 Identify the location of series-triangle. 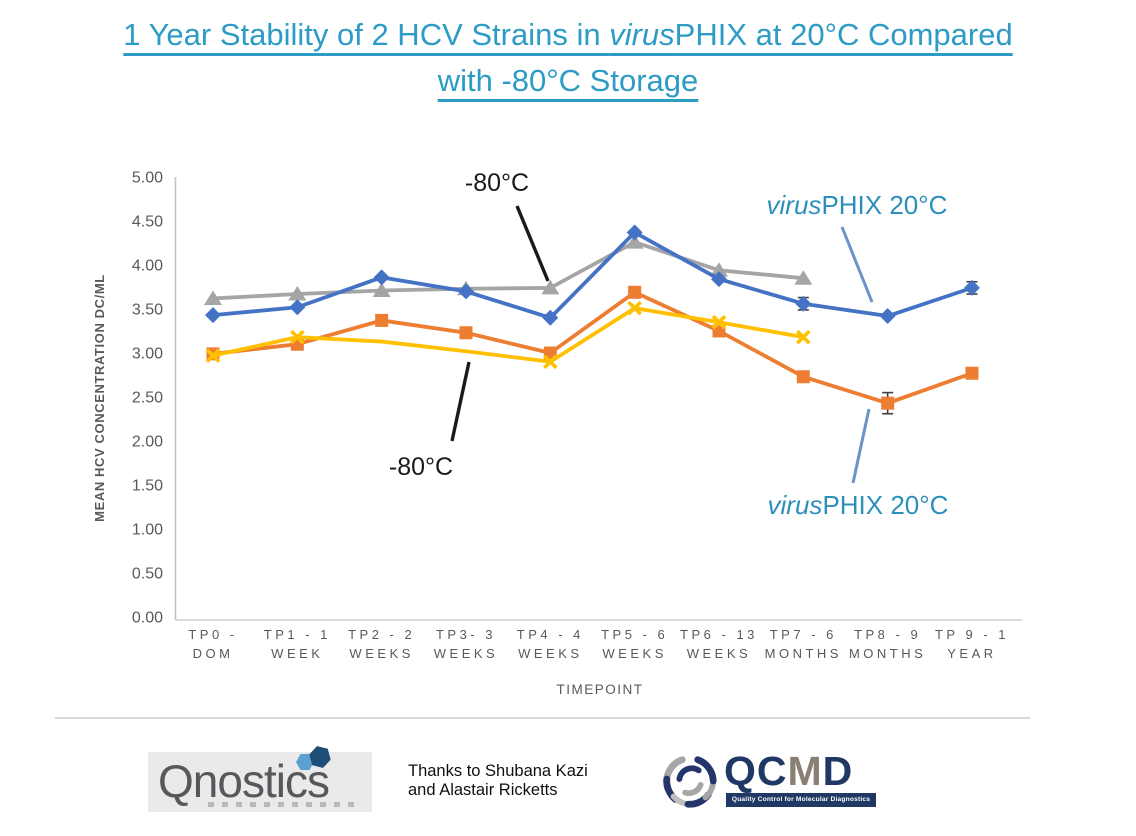
(508, 269).